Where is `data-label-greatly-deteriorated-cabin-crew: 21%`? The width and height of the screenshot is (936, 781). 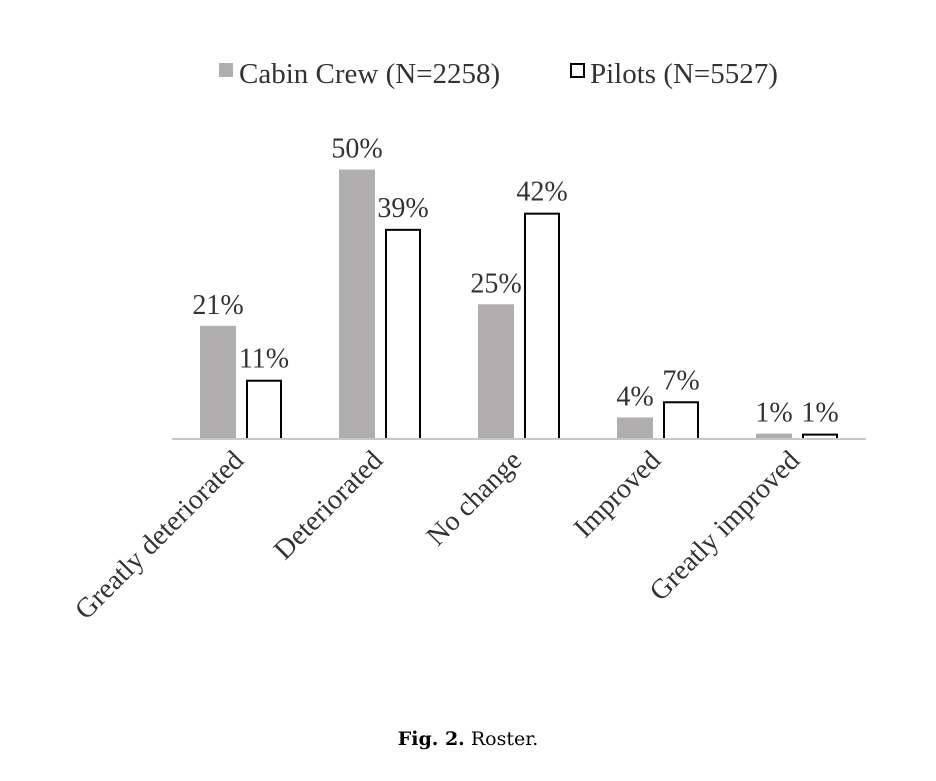
data-label-greatly-deteriorated-cabin-crew: 21% is located at coordinates (217, 305).